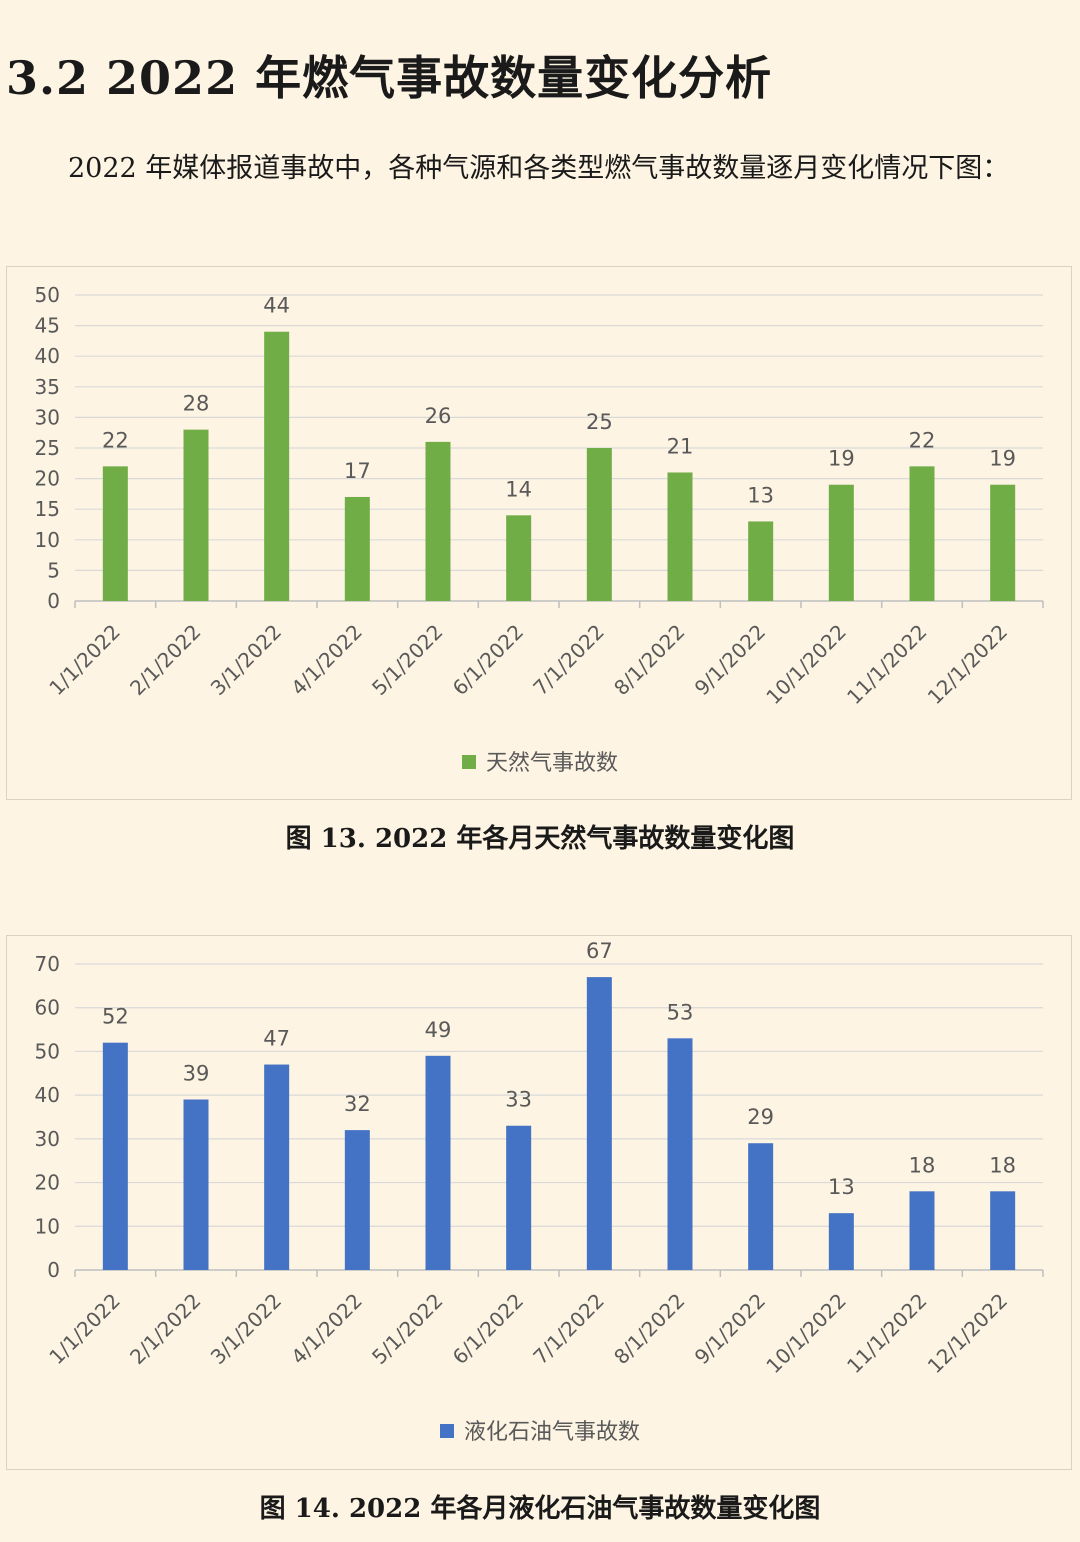  Describe the element at coordinates (518, 489) in the screenshot. I see `data-label: 14` at that location.